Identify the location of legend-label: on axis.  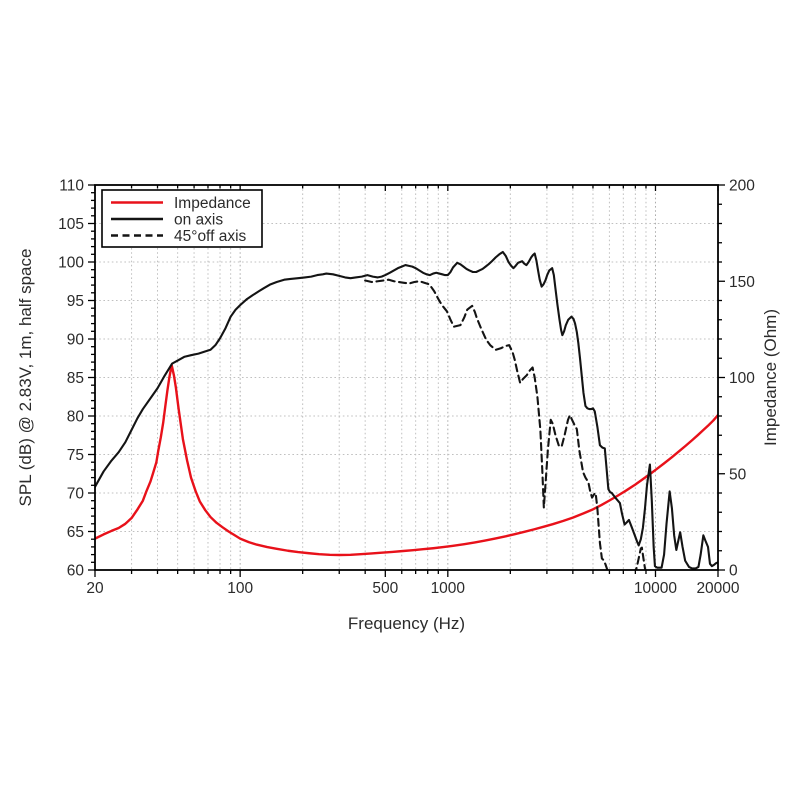
(198, 220).